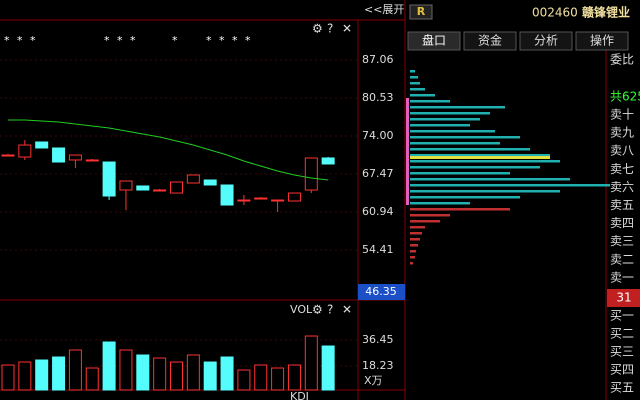  I want to click on price-tick-label: 67.47, so click(378, 173).